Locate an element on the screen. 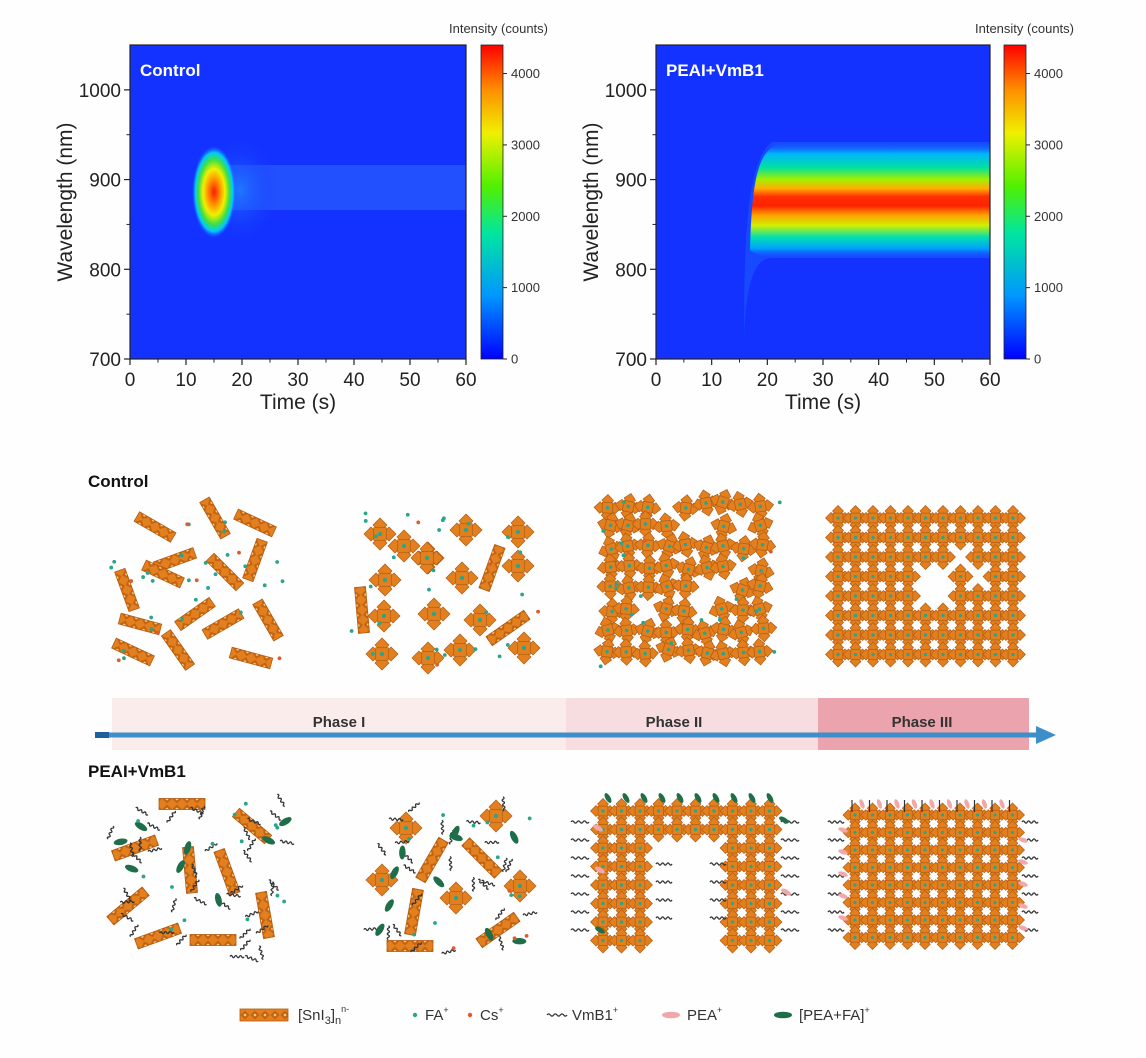  colorbar-tick-label: 1000 is located at coordinates (525, 287).